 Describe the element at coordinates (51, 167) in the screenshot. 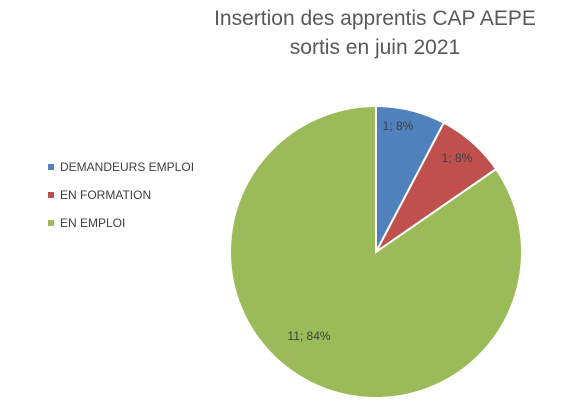

I see `legend-swatch-demandeurs-emploi` at that location.